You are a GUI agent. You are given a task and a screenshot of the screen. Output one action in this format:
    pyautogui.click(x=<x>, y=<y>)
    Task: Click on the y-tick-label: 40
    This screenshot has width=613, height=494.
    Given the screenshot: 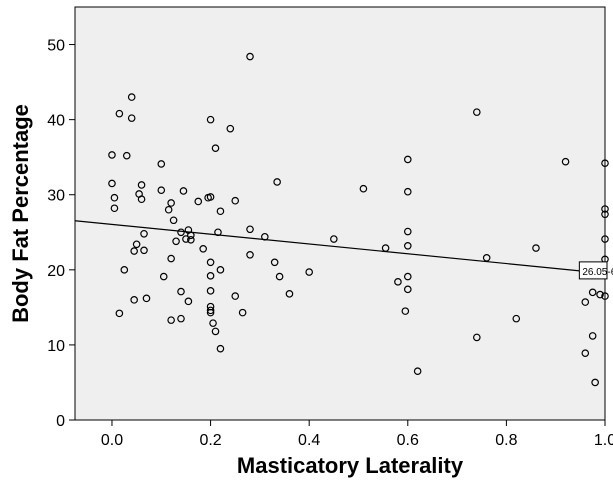 What is the action you would take?
    pyautogui.click(x=56, y=121)
    